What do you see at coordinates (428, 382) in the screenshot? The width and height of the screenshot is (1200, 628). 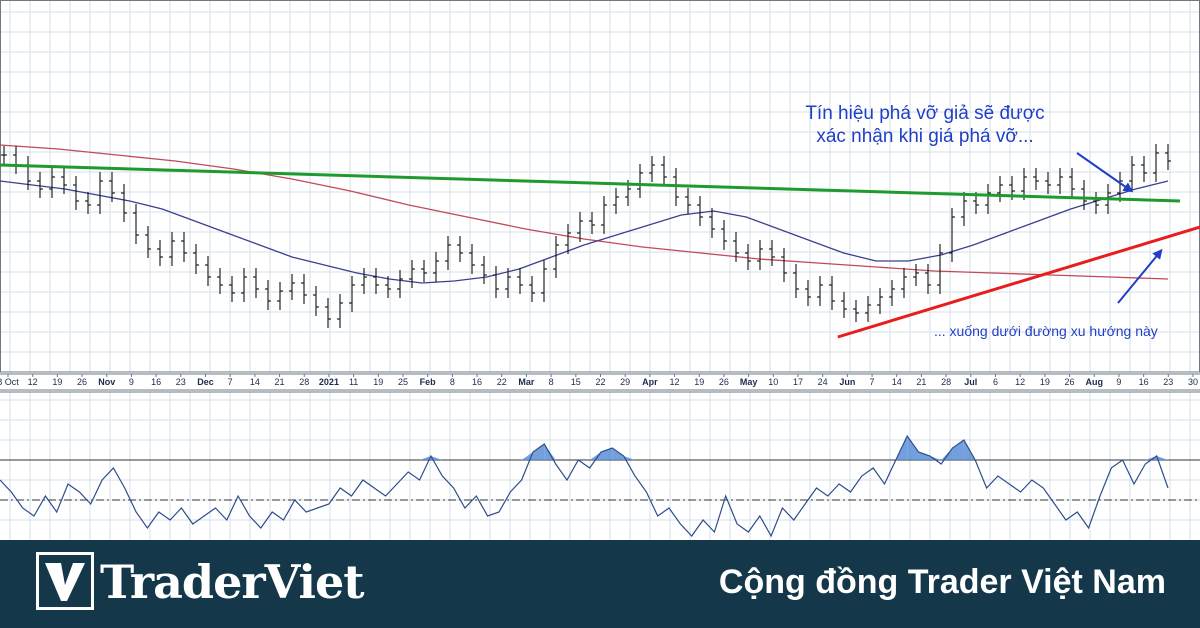 I see `x-tick-label: Feb` at bounding box center [428, 382].